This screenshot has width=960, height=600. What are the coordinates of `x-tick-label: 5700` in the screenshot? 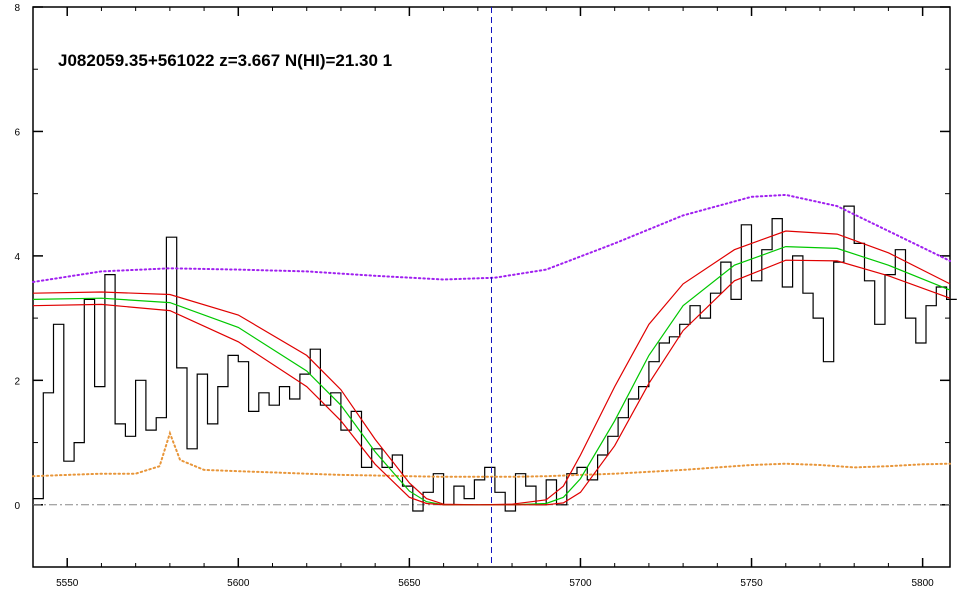 It's located at (580, 583).